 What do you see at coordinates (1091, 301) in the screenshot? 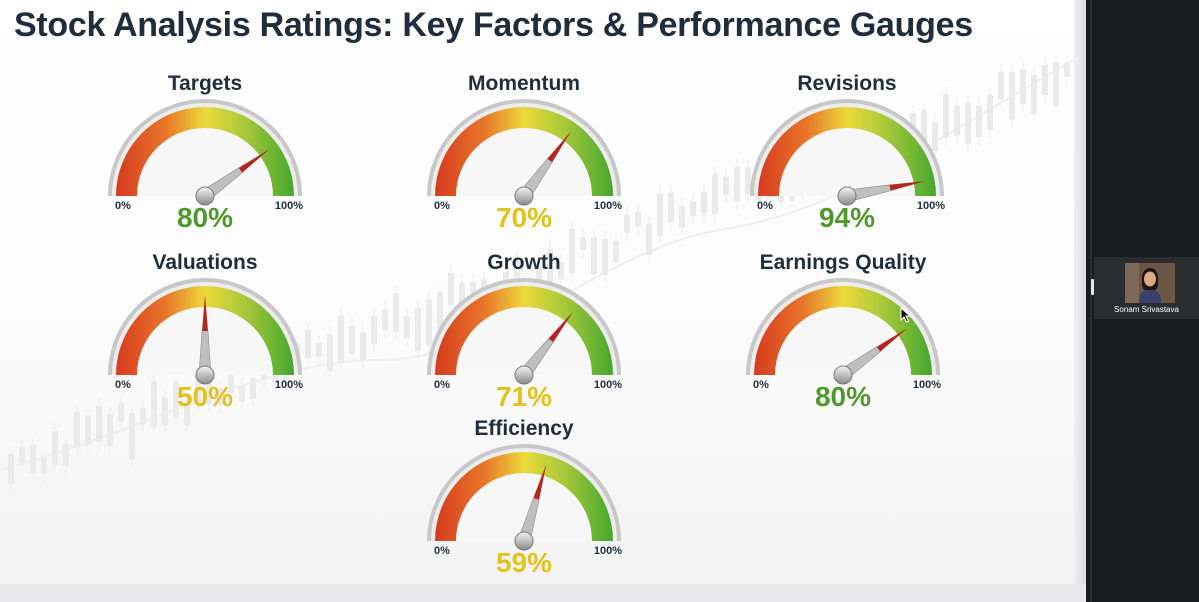
I see `video-strip-divider` at bounding box center [1091, 301].